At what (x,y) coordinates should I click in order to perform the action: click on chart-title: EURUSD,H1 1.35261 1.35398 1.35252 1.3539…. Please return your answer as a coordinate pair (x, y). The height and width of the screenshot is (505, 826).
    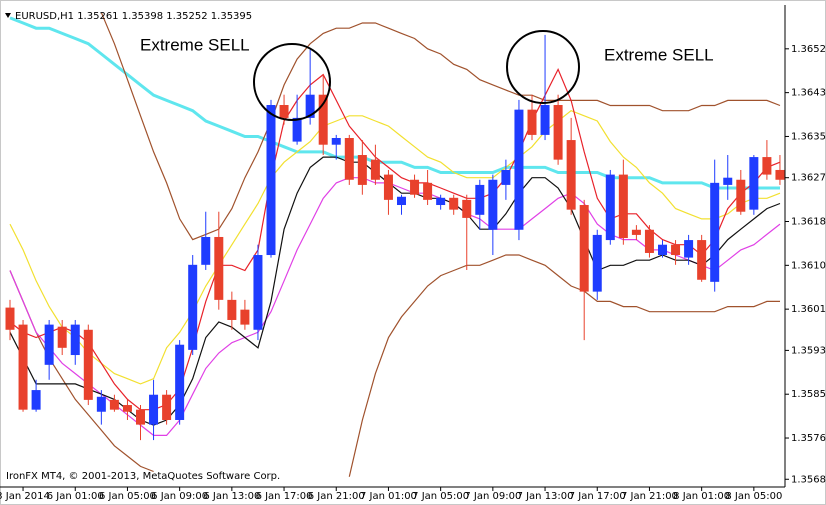
    Looking at the image, I should click on (133, 16).